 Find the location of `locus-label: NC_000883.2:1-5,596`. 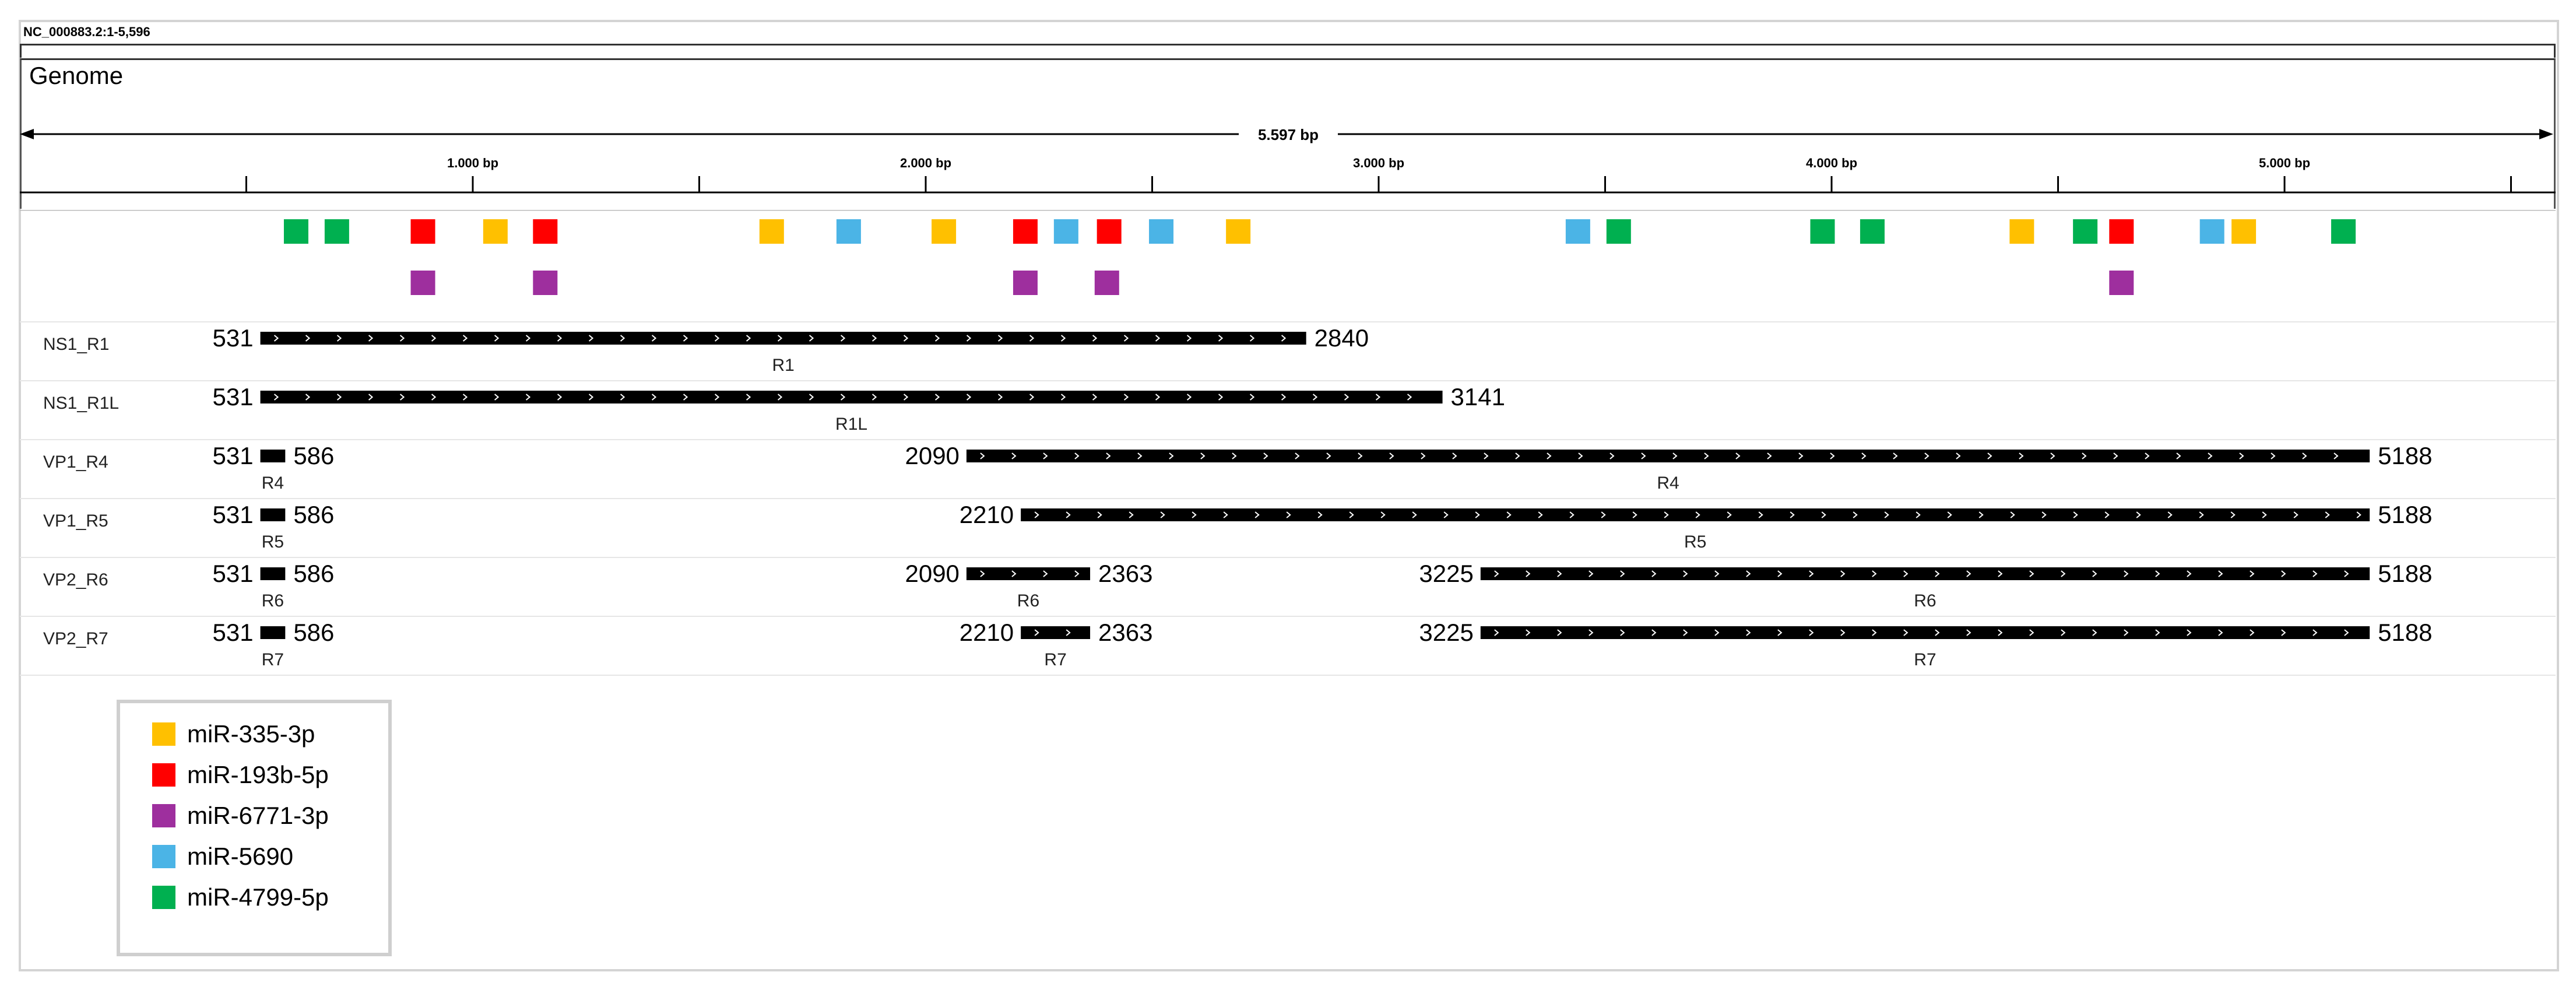

locus-label: NC_000883.2:1-5,596 is located at coordinates (86, 31).